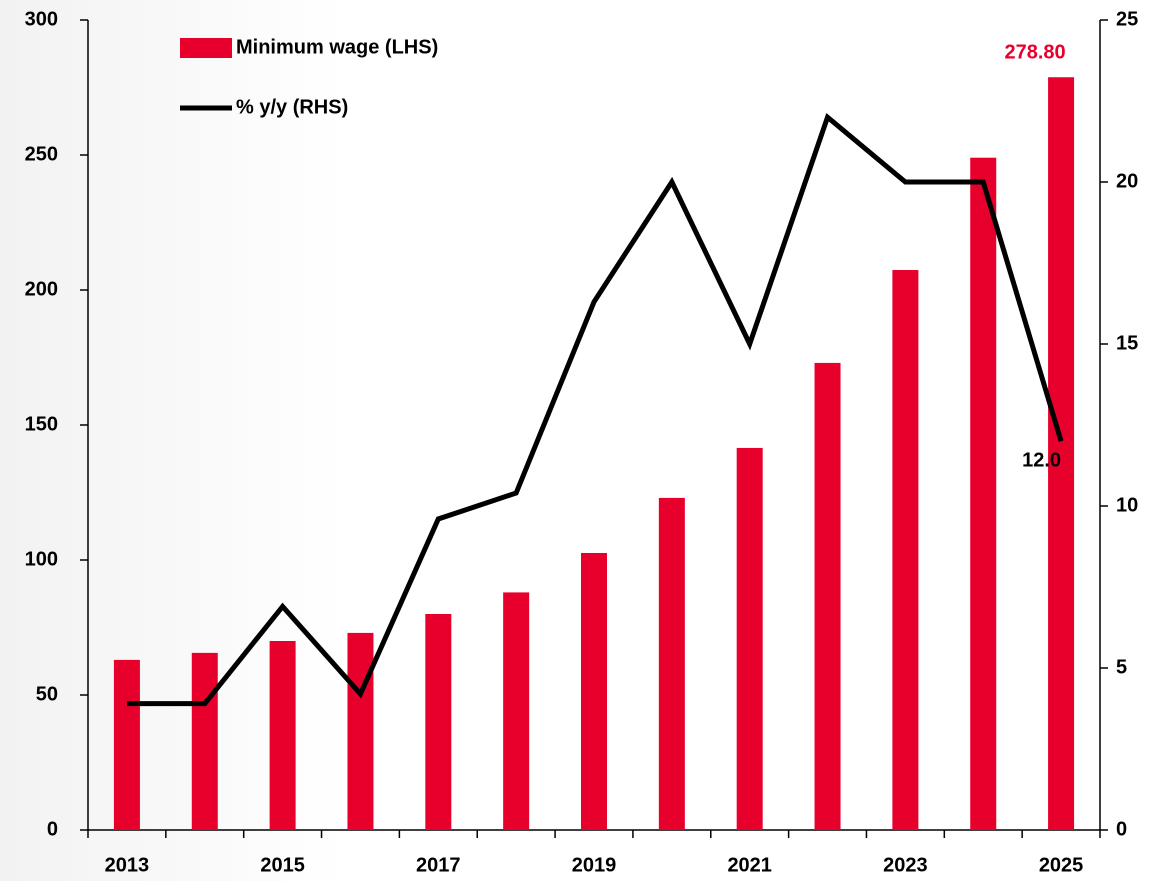 This screenshot has width=1158, height=881. What do you see at coordinates (206, 48) in the screenshot?
I see `legend-swatch` at bounding box center [206, 48].